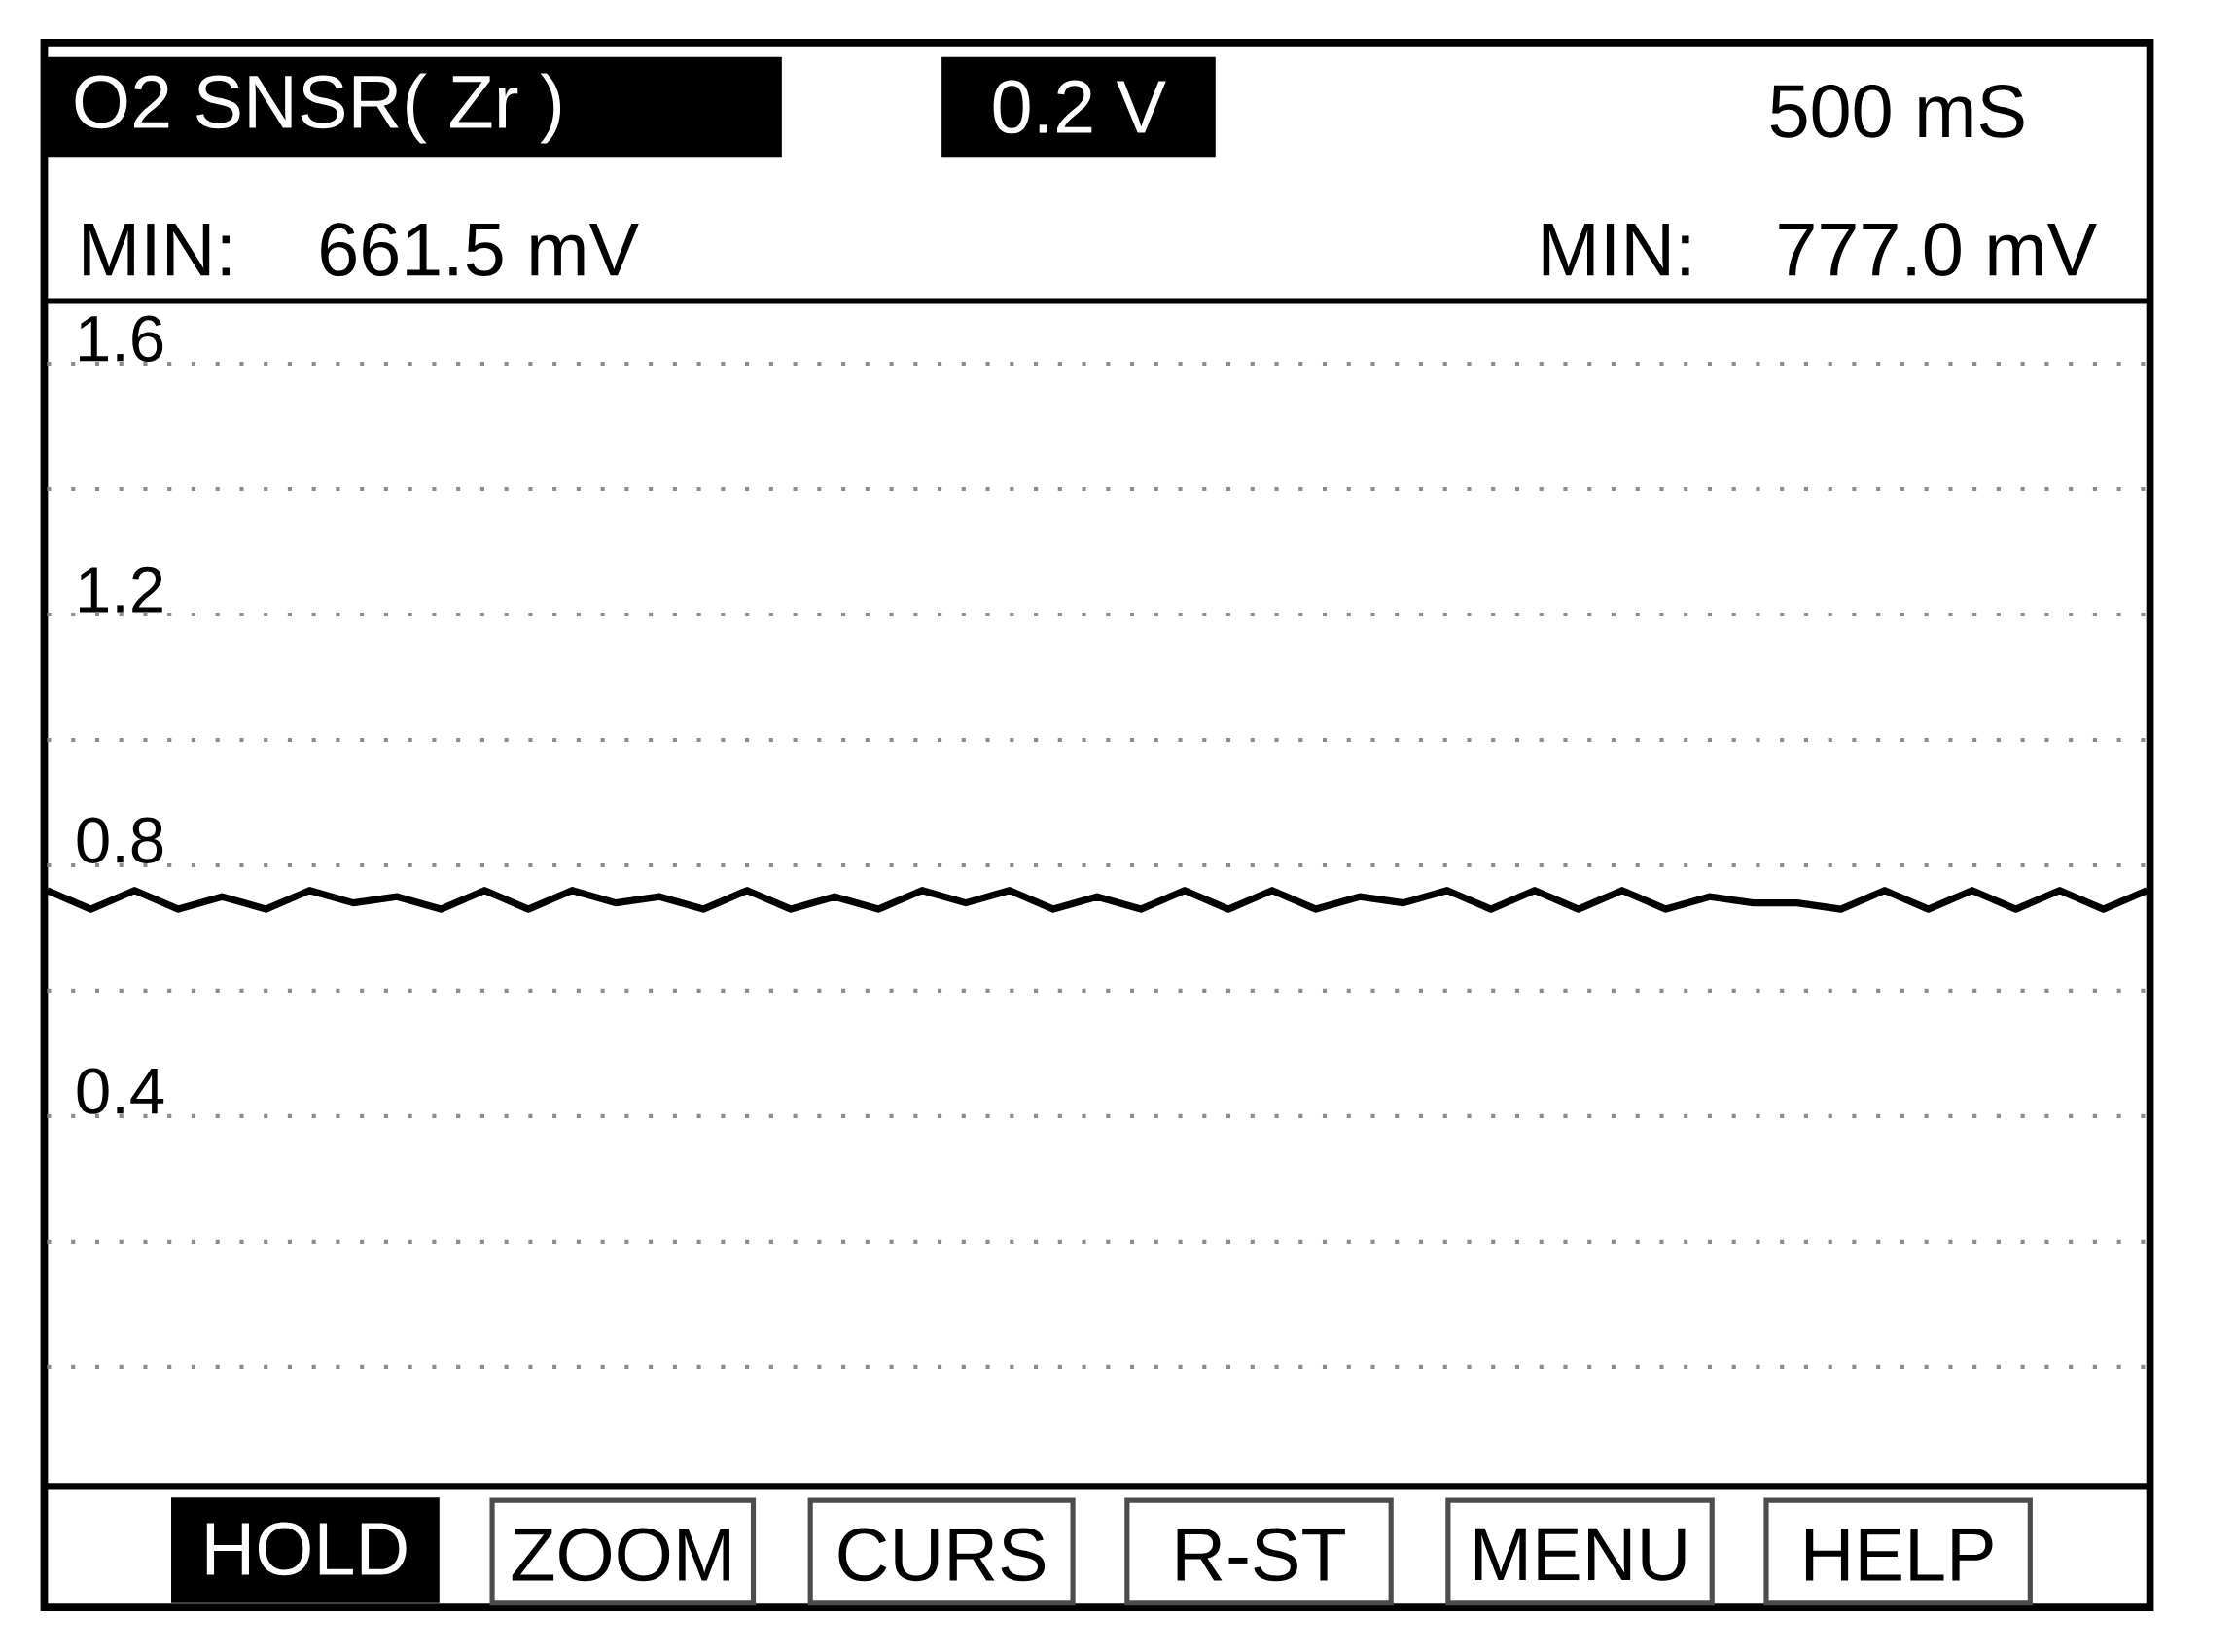 This screenshot has width=2237, height=1652. What do you see at coordinates (318, 108) in the screenshot?
I see `chart-title: O2 SNSR( Zr )` at bounding box center [318, 108].